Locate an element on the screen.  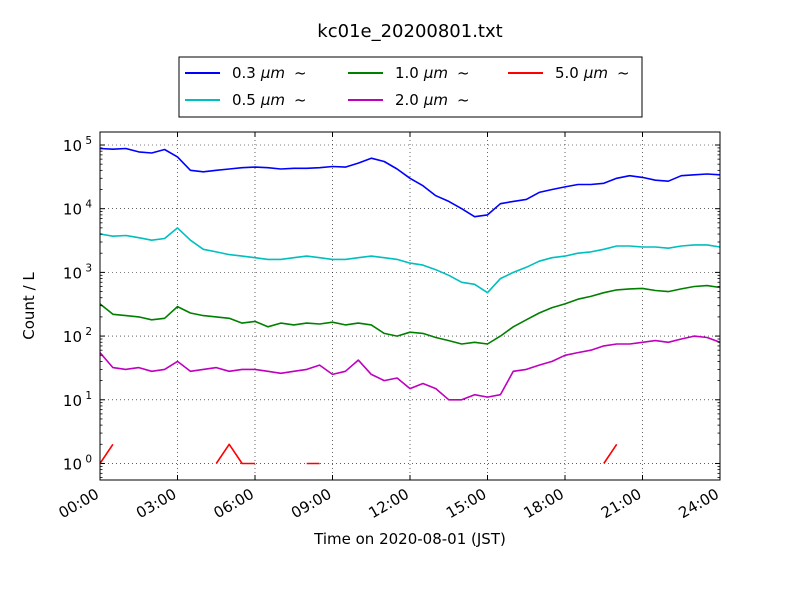
series-line-0-5um is located at coordinates (410, 260).